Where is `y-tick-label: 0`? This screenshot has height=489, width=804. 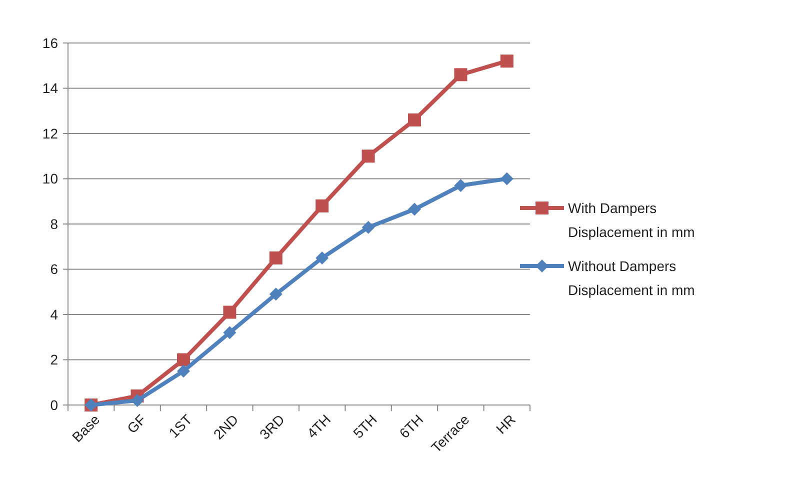 y-tick-label: 0 is located at coordinates (54, 404).